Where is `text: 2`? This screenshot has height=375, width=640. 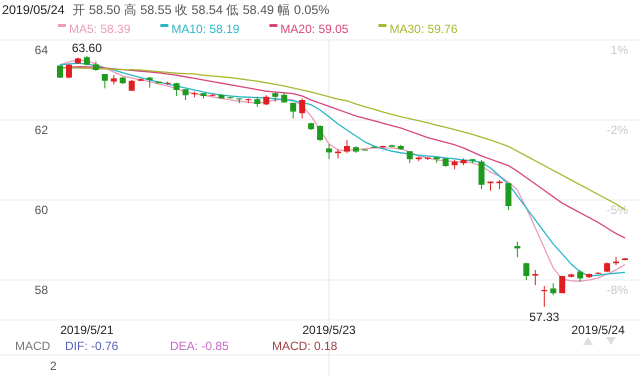 text: 2 is located at coordinates (53, 366).